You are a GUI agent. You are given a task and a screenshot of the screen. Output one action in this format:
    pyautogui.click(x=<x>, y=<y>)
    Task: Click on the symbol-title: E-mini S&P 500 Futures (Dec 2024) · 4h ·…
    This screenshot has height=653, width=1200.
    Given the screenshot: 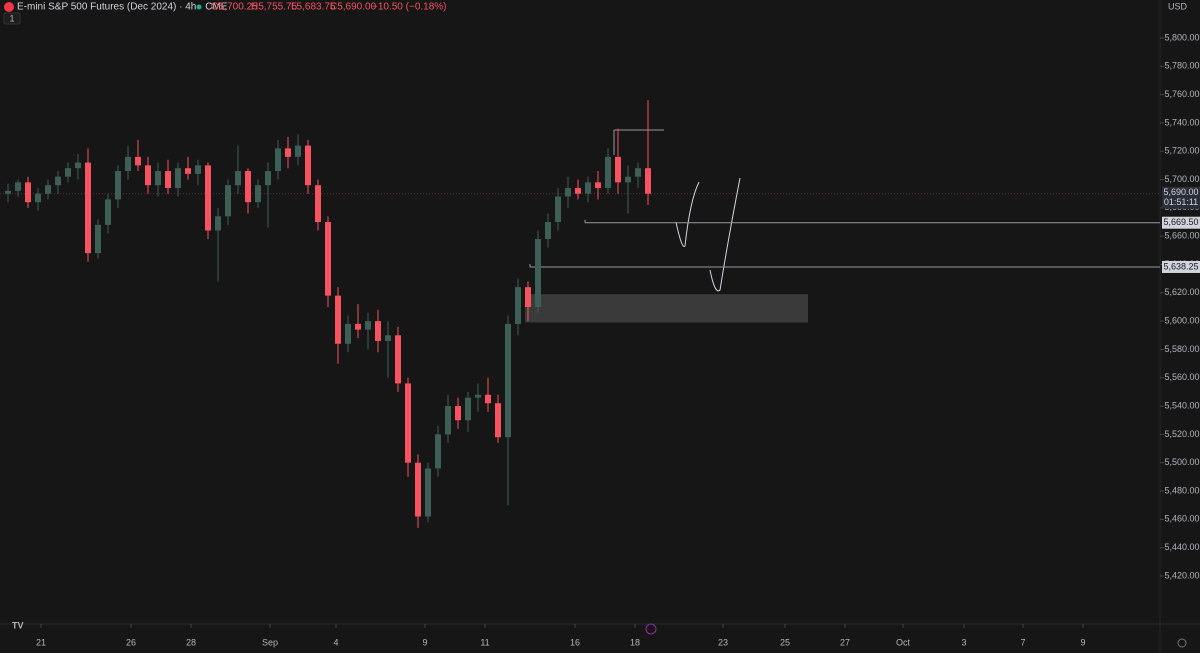 What is the action you would take?
    pyautogui.click(x=122, y=7)
    